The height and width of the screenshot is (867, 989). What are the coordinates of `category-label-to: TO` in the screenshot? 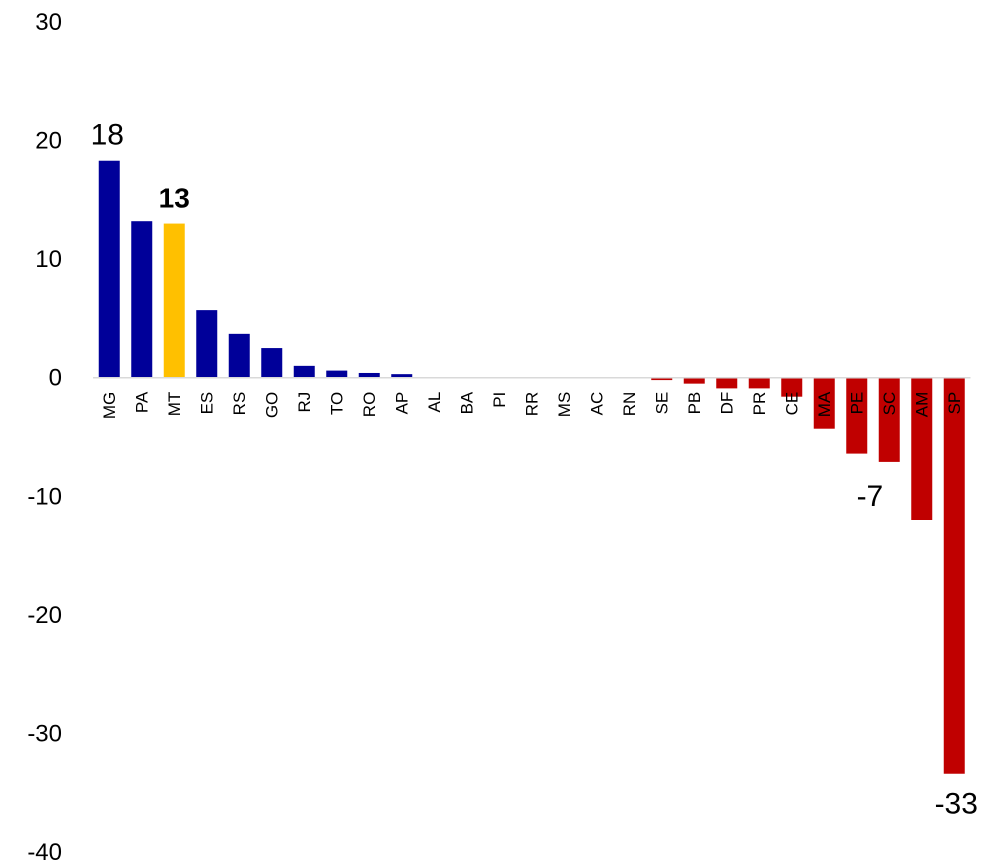 It's located at (337, 403).